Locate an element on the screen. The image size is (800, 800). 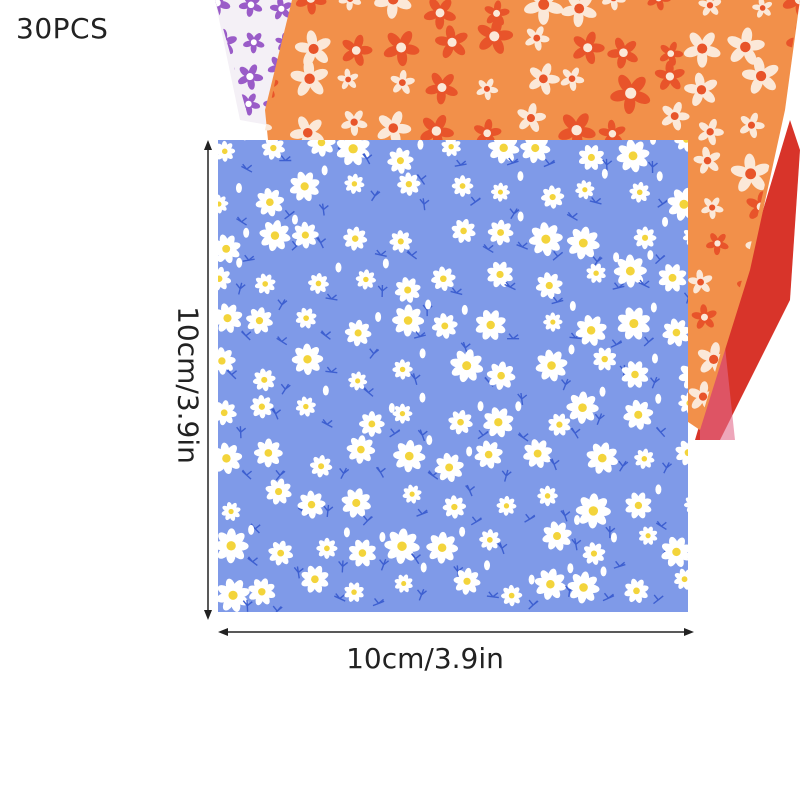
purple-flower-print is located at coordinates (254, 43).